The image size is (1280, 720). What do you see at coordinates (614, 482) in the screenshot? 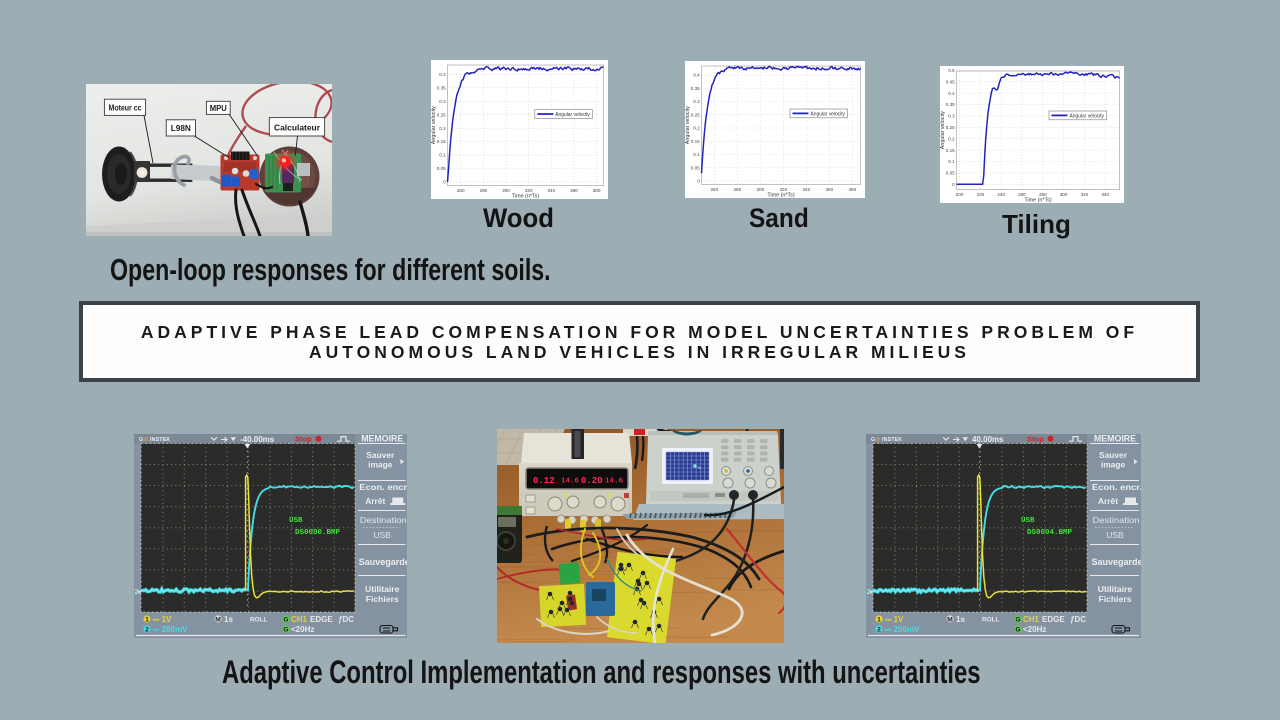
I see `svg-text: 14.6` at bounding box center [614, 482].